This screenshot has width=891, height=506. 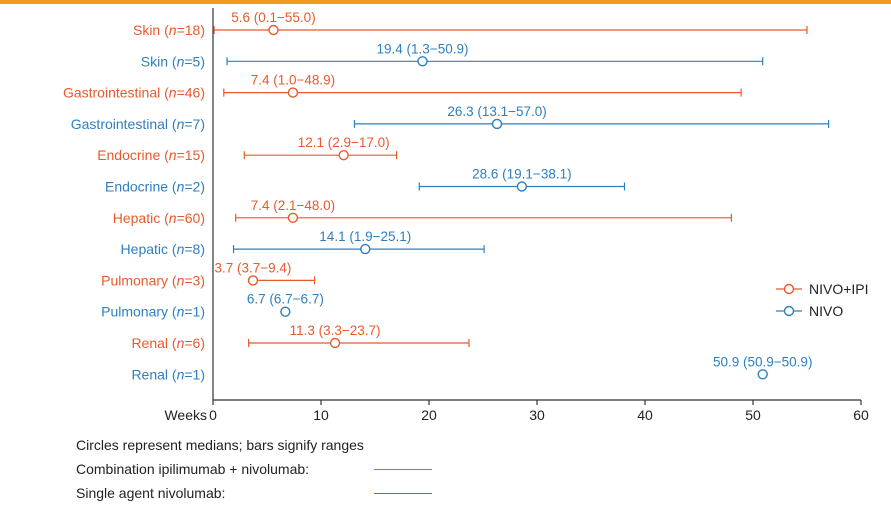 What do you see at coordinates (293, 80) in the screenshot?
I see `data-label: 7.4 (1.0−48.9)` at bounding box center [293, 80].